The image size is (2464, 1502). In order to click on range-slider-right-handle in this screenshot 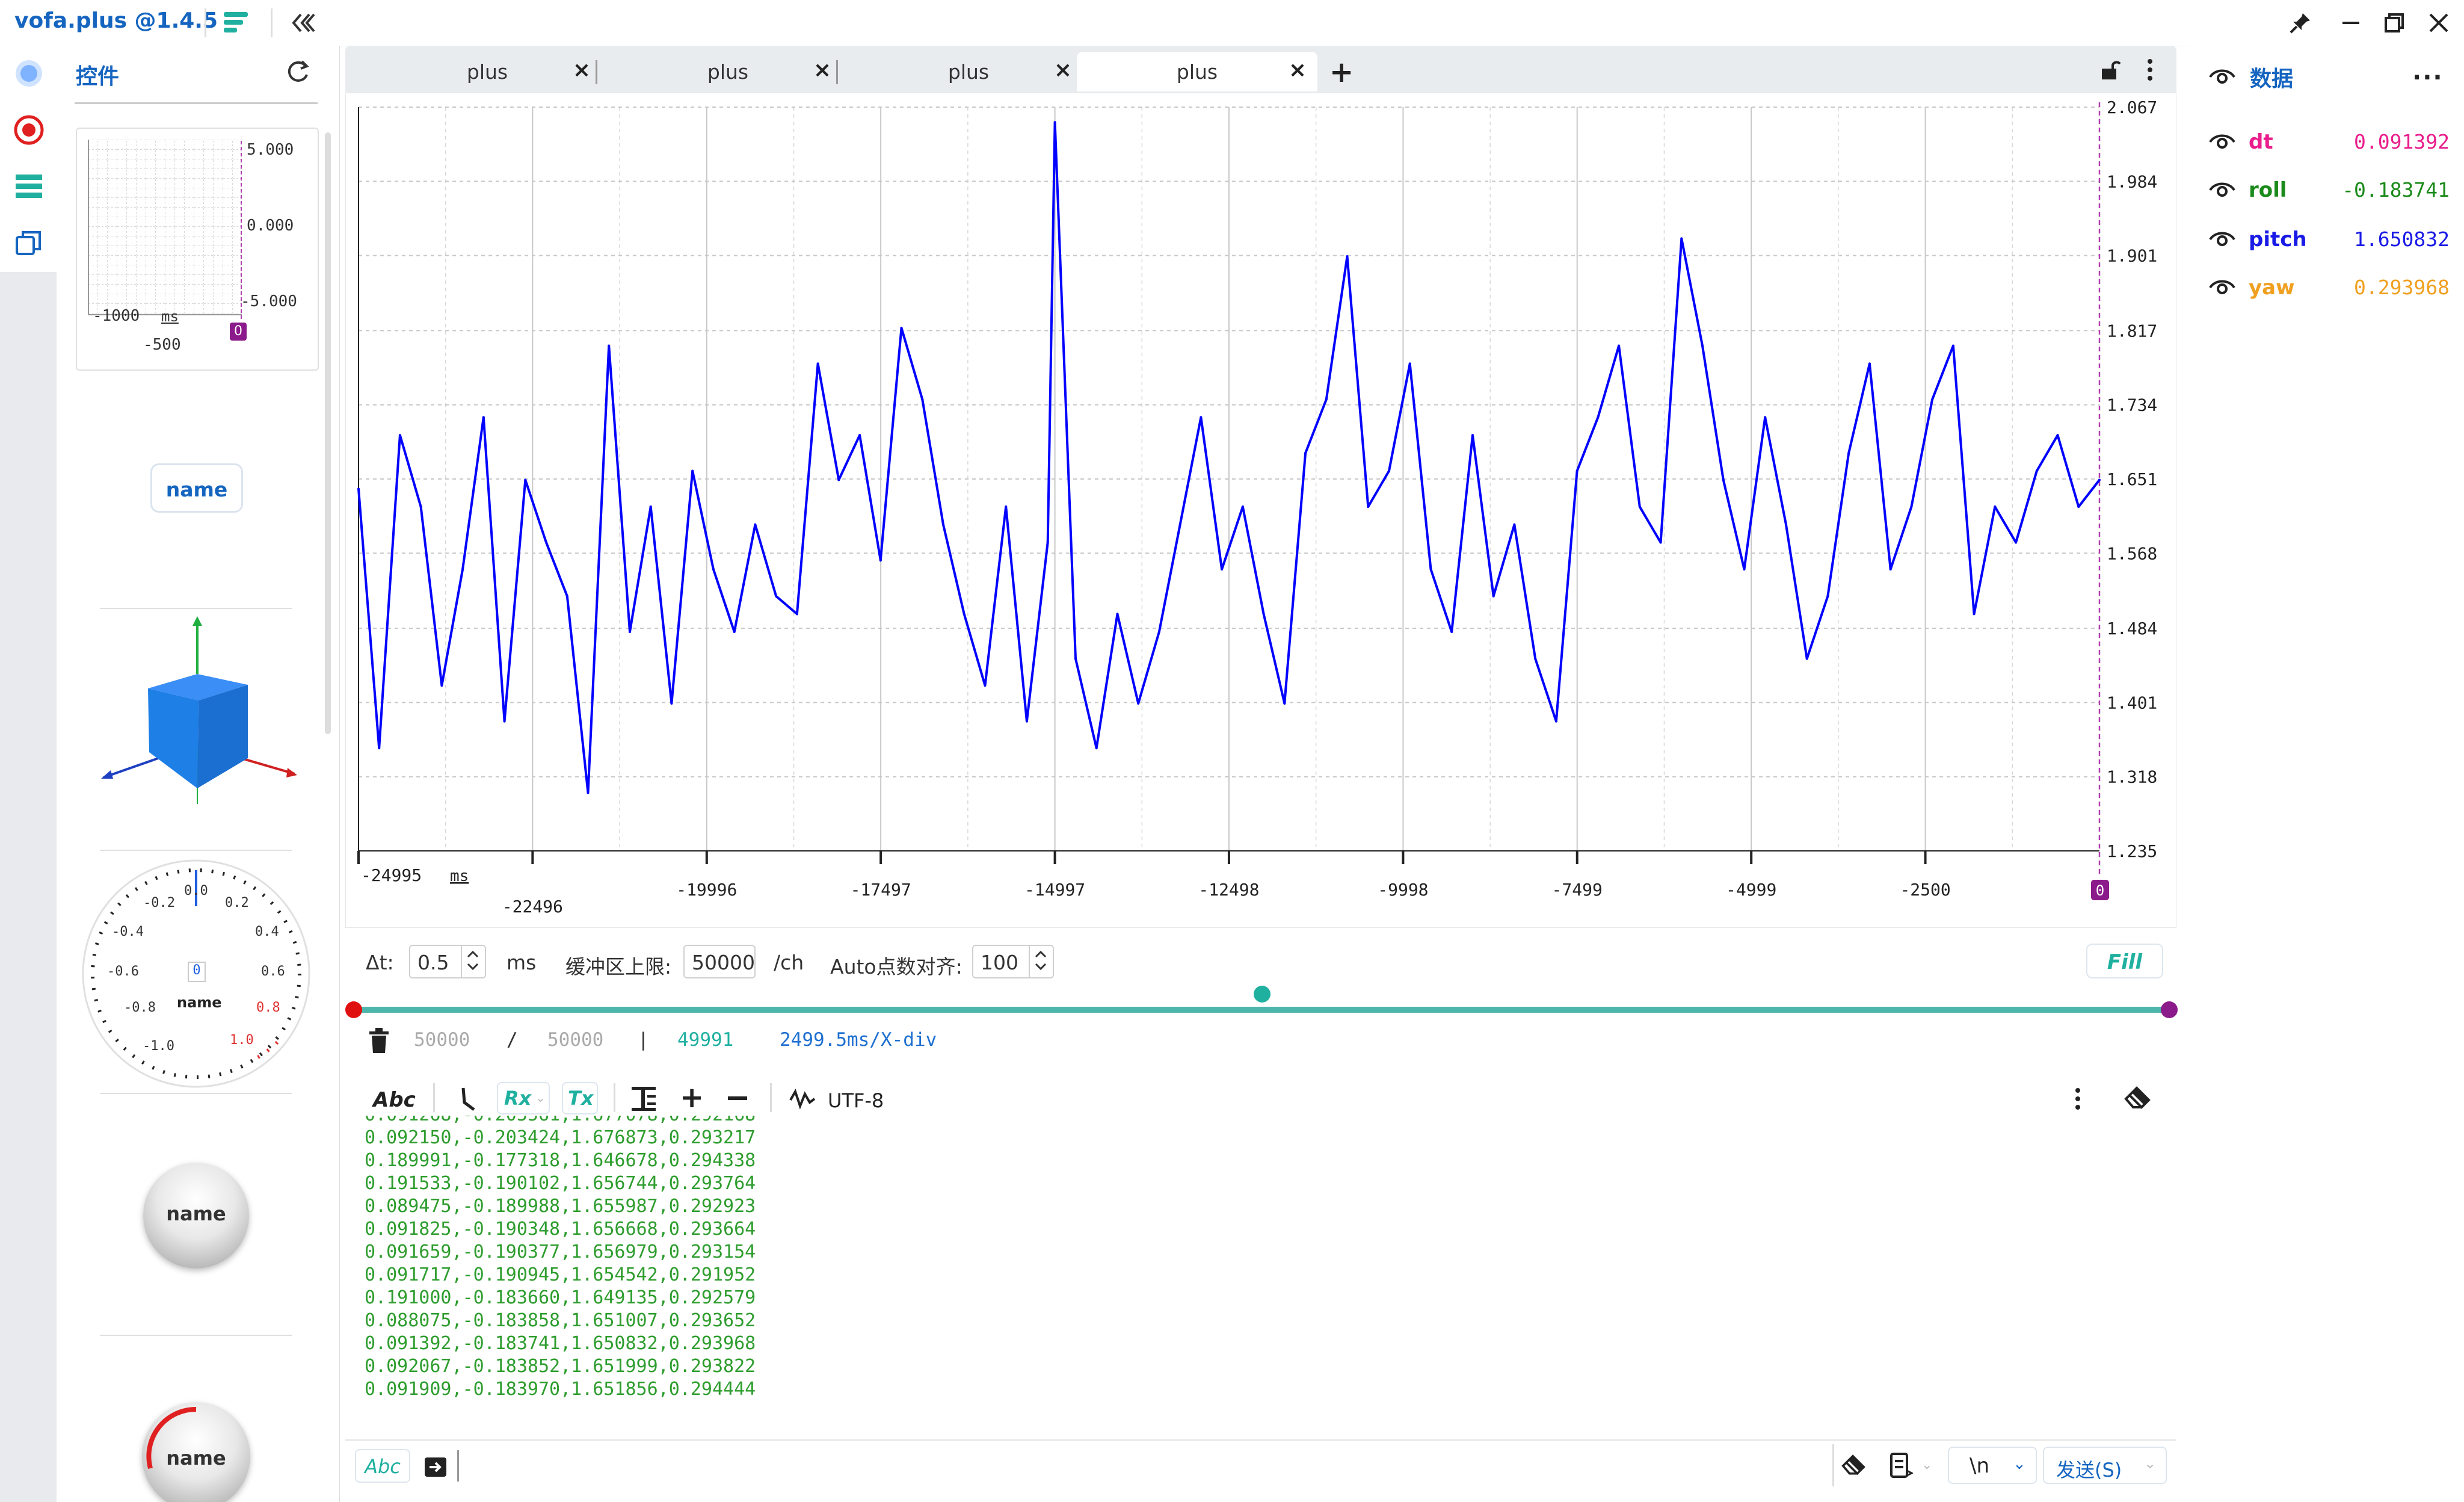, I will do `click(2169, 1009)`.